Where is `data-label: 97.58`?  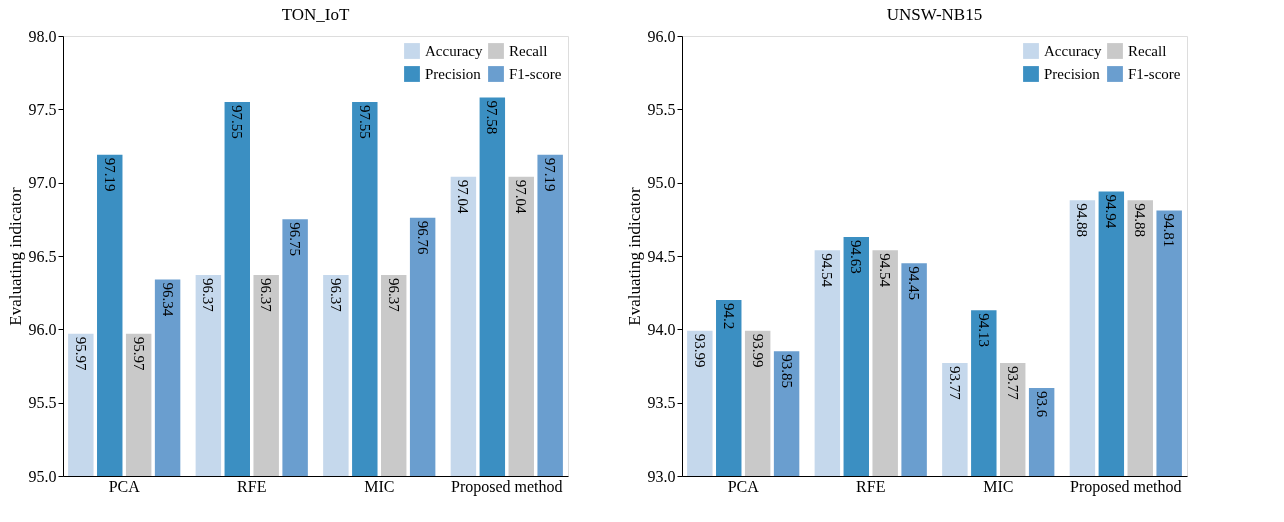 data-label: 97.58 is located at coordinates (492, 117).